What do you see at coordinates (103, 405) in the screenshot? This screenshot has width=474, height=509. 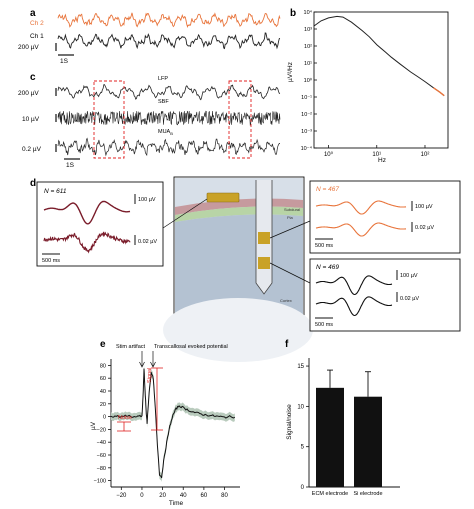 I see `e-y-tick-label-3: 20` at bounding box center [103, 405].